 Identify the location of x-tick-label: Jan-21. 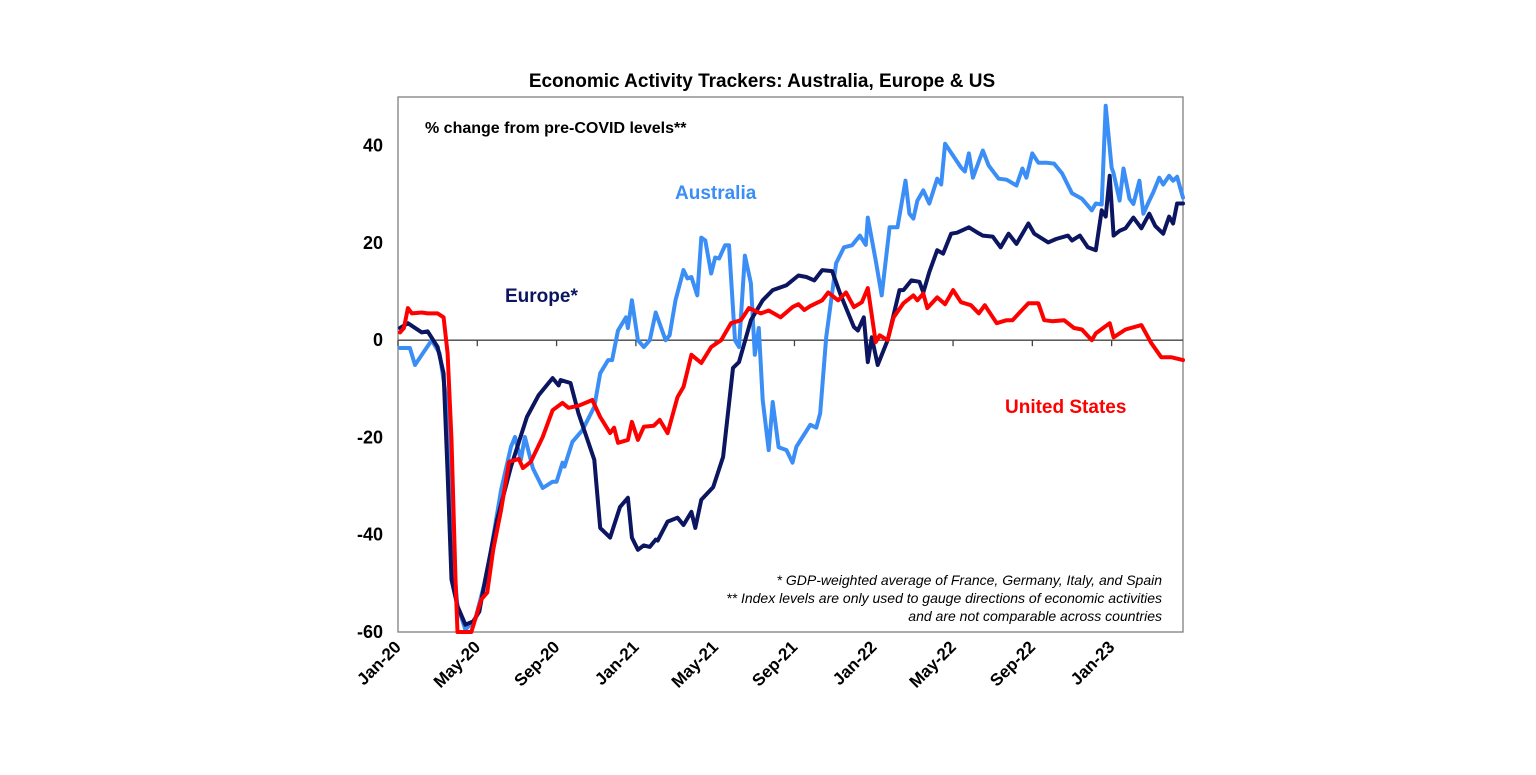
(617, 663).